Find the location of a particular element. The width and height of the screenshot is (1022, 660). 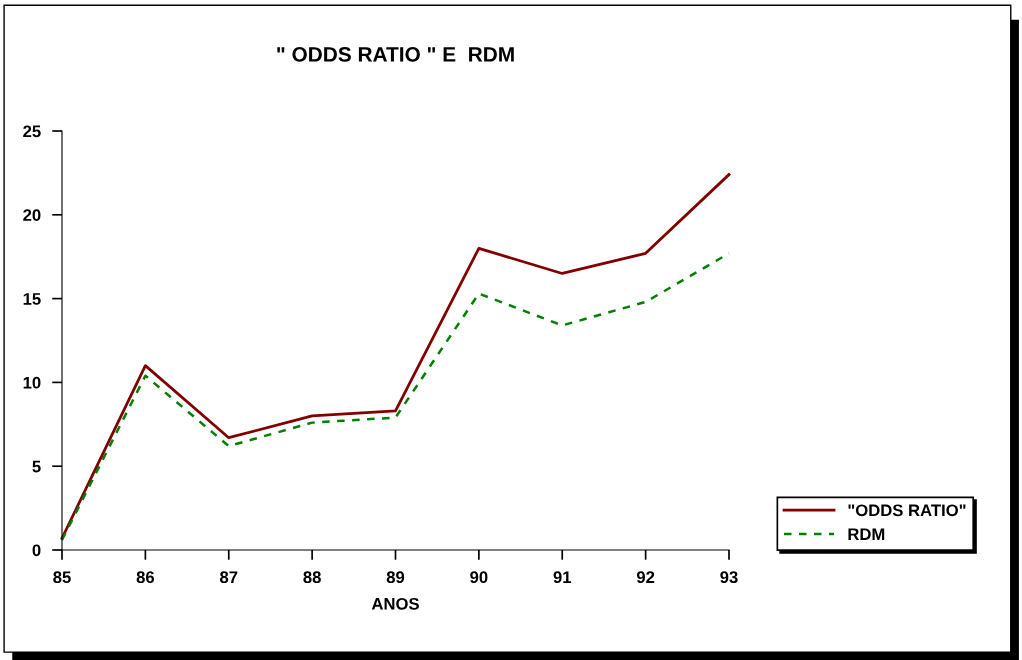

x-tick-label: 93 is located at coordinates (729, 577).